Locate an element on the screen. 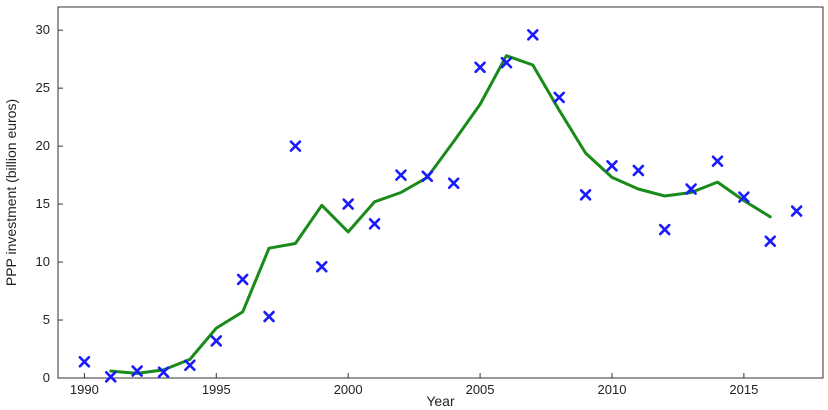 Image resolution: width=828 pixels, height=410 pixels. y-tick-label: 25 is located at coordinates (43, 87).